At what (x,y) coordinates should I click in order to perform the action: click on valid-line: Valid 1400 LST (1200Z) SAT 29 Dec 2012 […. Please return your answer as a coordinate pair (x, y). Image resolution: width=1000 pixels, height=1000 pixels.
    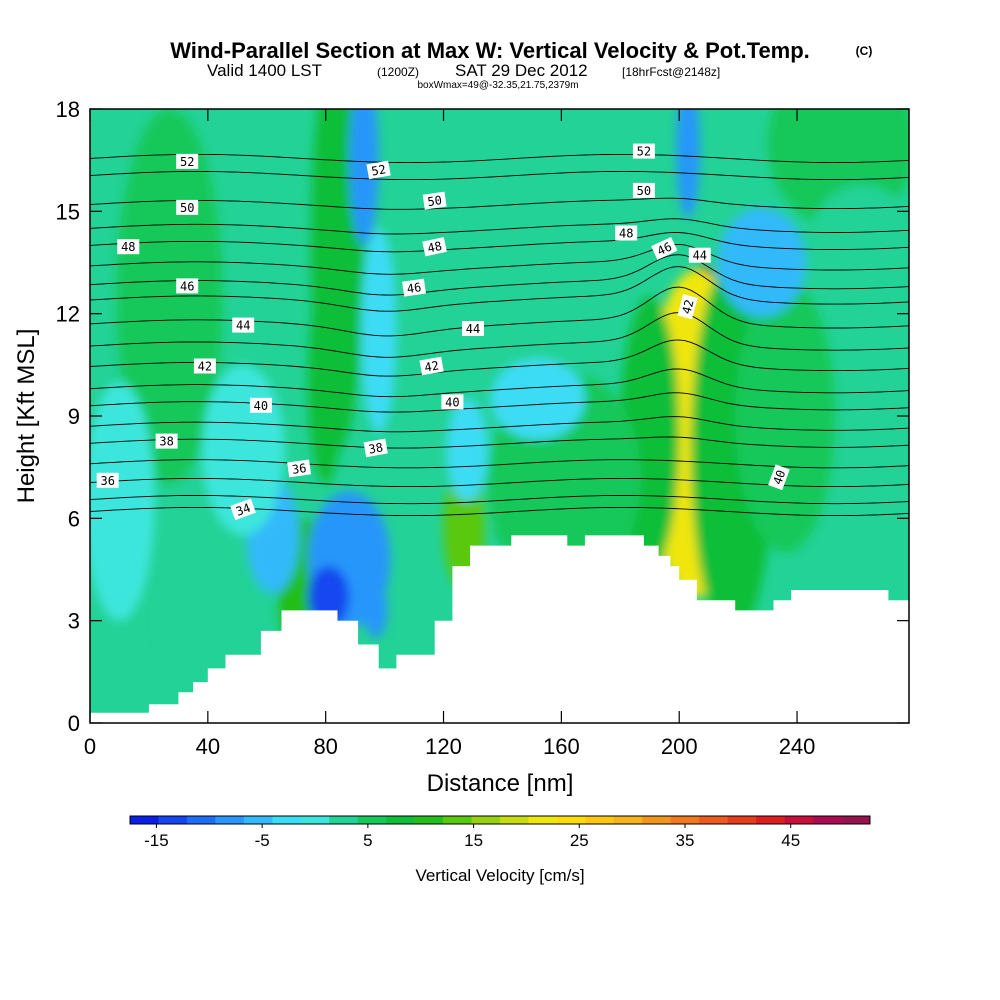
    Looking at the image, I should click on (463, 70).